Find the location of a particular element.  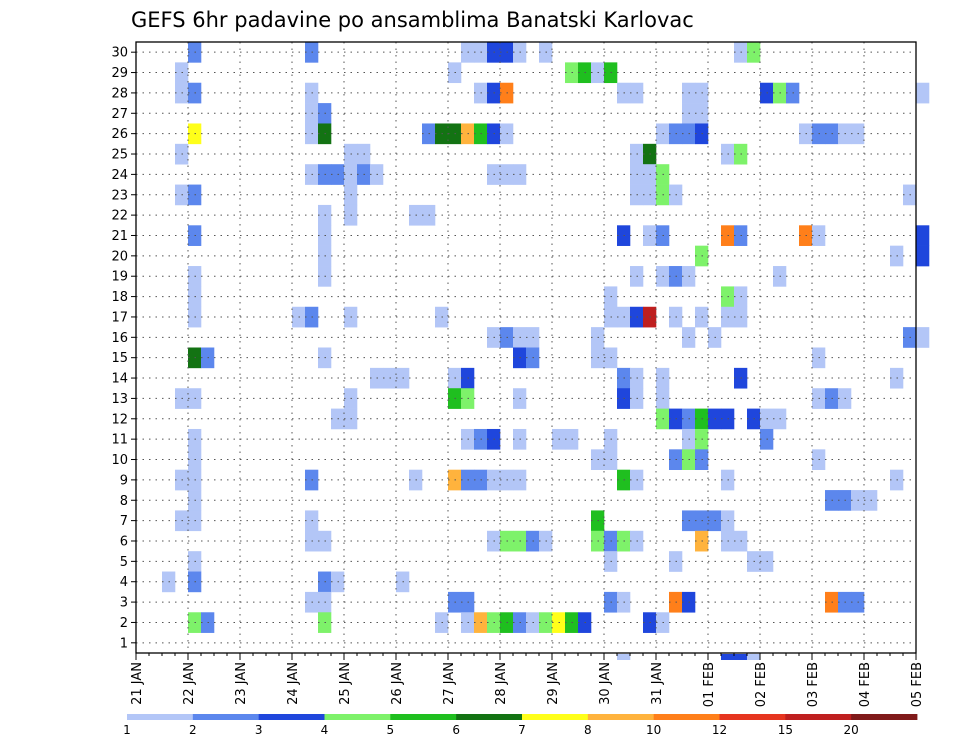

y-tick-label: 13 is located at coordinates (119, 399).